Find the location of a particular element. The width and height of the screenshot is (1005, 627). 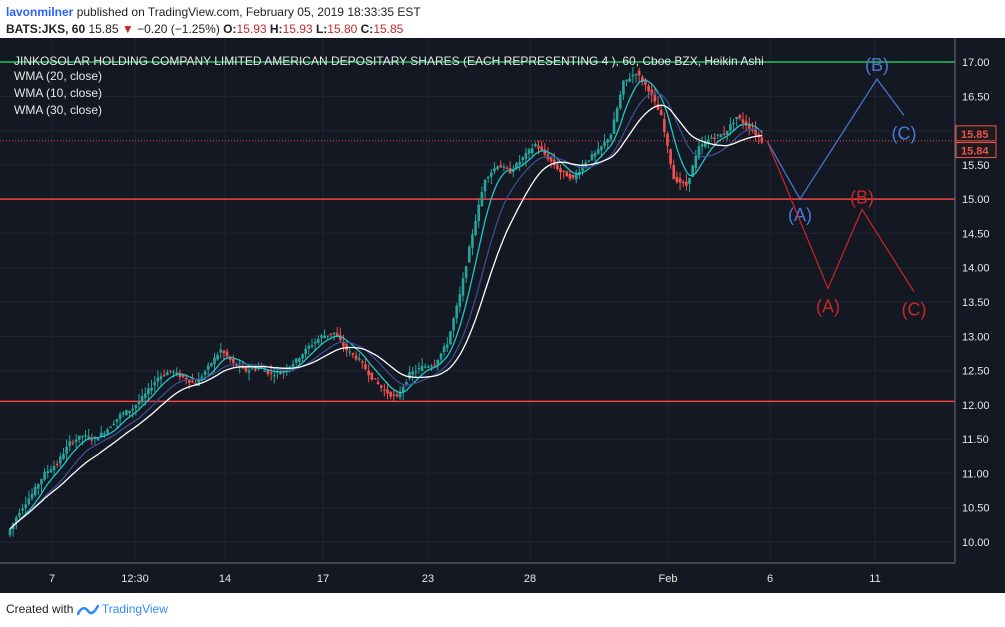

y-tick-label: 14.00 is located at coordinates (976, 269).